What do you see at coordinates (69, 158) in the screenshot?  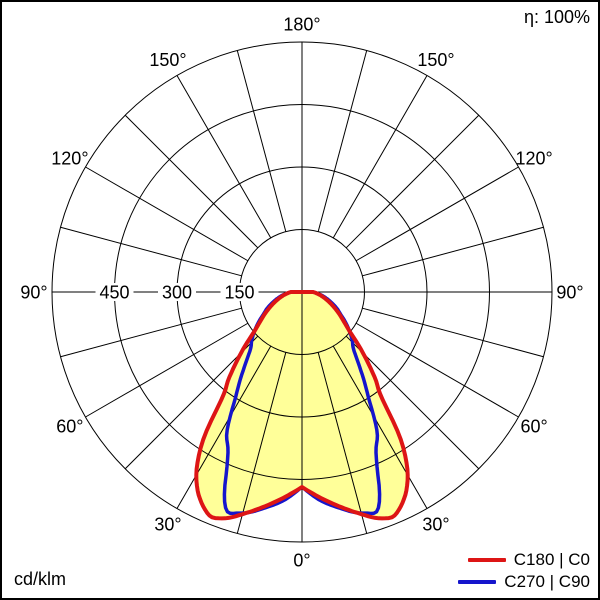 I see `angle-label-120-left: 120°` at bounding box center [69, 158].